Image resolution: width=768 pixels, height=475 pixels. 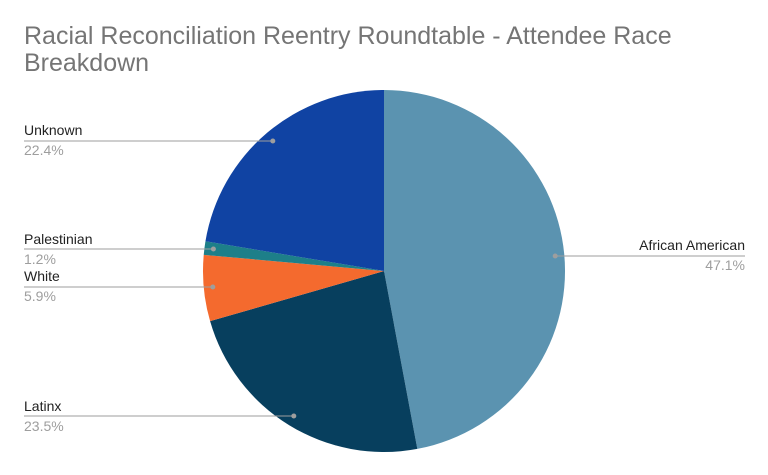 What do you see at coordinates (40, 296) in the screenshot?
I see `slice-percent-label: 5.9%` at bounding box center [40, 296].